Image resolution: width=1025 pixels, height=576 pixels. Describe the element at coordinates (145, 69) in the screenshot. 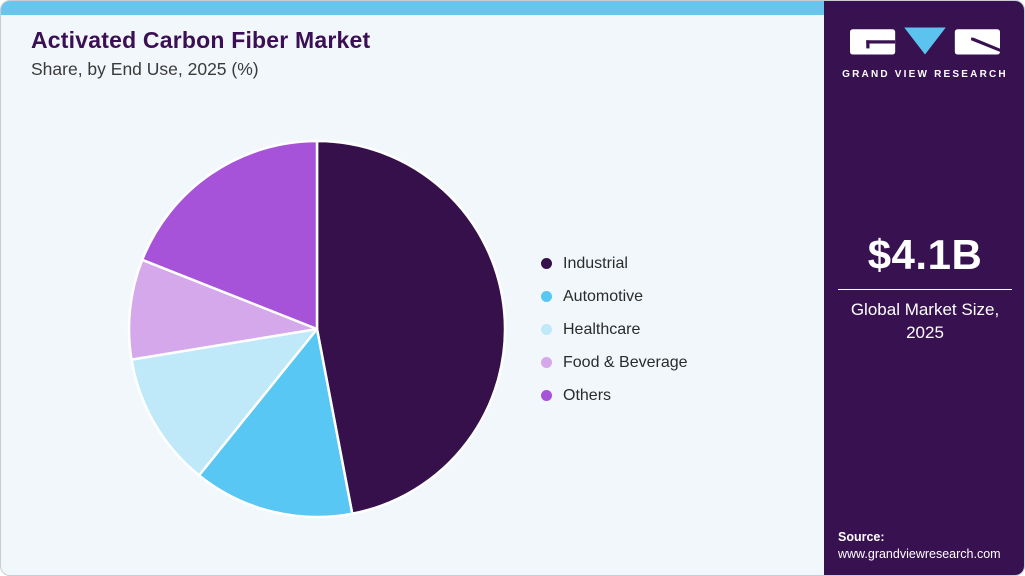

I see `page-subtitle: Share, by End Use, 2025 (%)` at that location.